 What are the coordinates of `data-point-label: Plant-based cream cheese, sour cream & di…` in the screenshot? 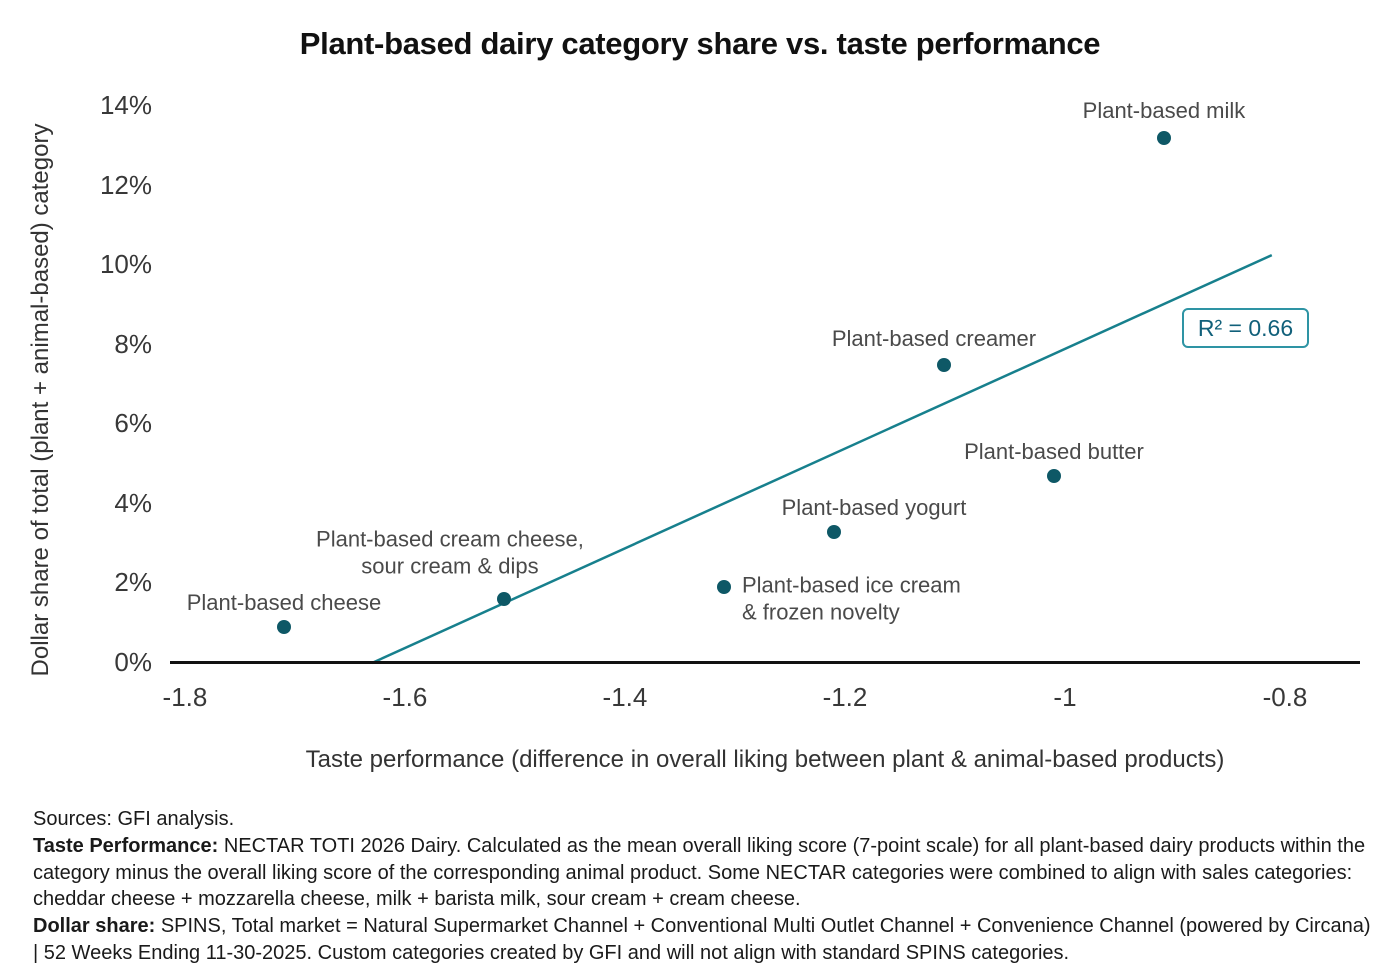 It's located at (450, 553).